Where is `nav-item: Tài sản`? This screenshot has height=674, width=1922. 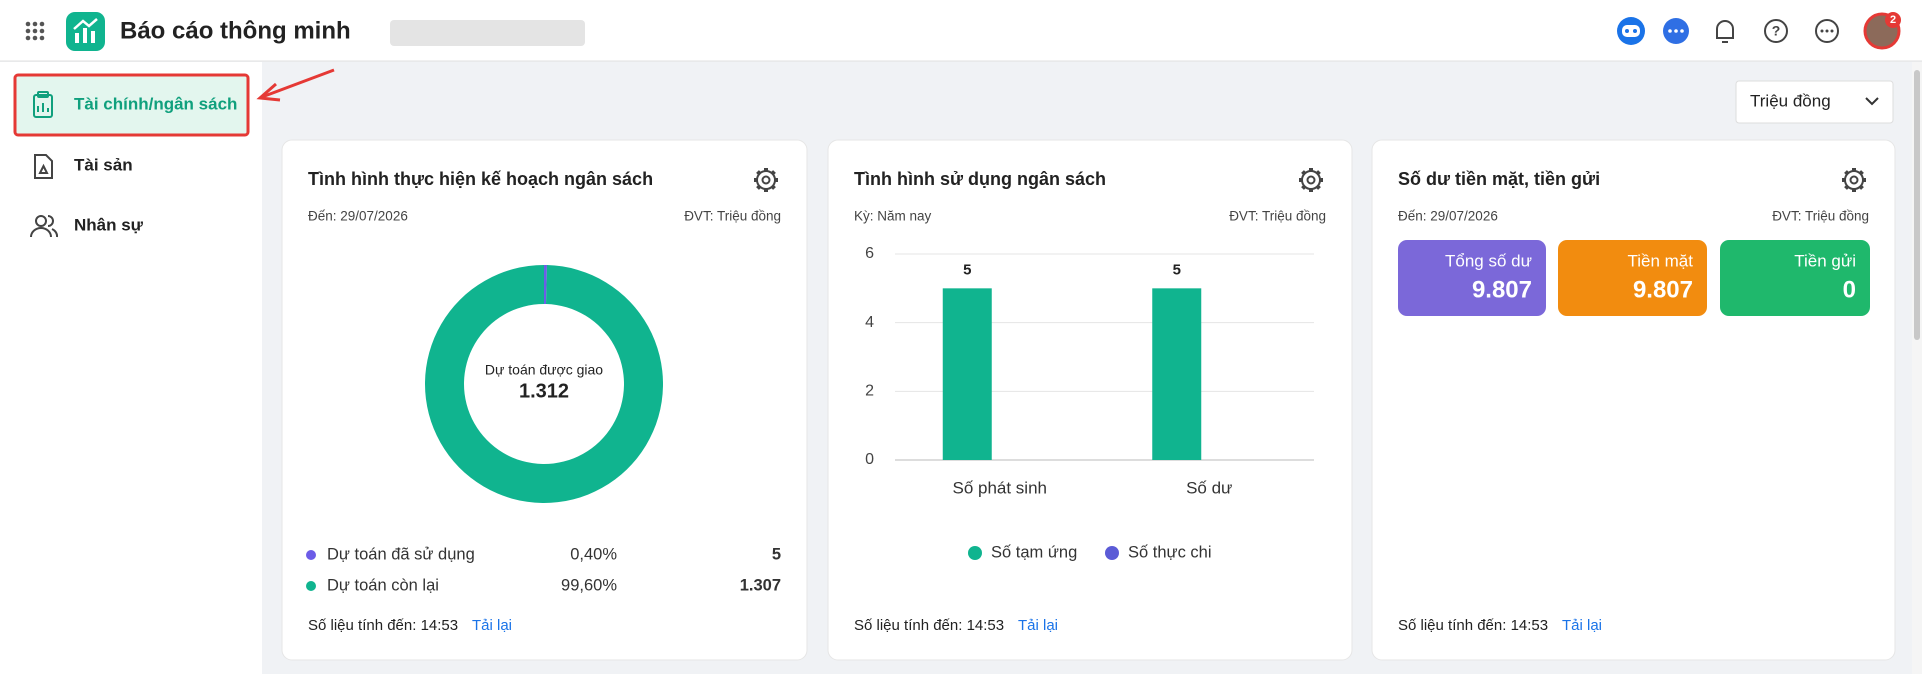
nav-item: Tài sản is located at coordinates (103, 164).